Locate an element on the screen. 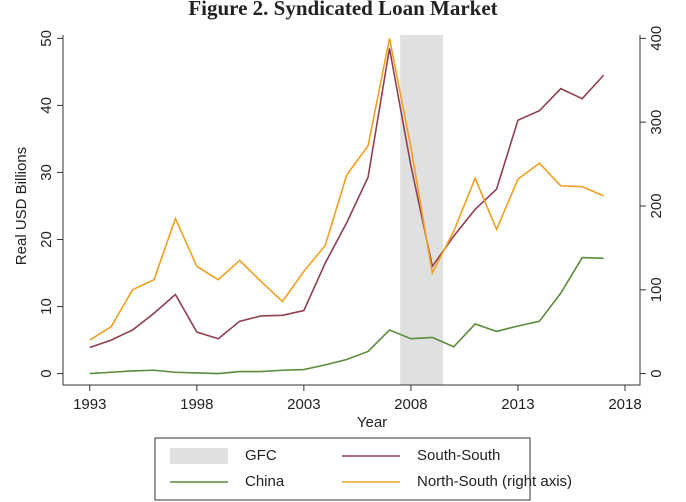 The image size is (686, 502). legend-label: South-South is located at coordinates (458, 455).